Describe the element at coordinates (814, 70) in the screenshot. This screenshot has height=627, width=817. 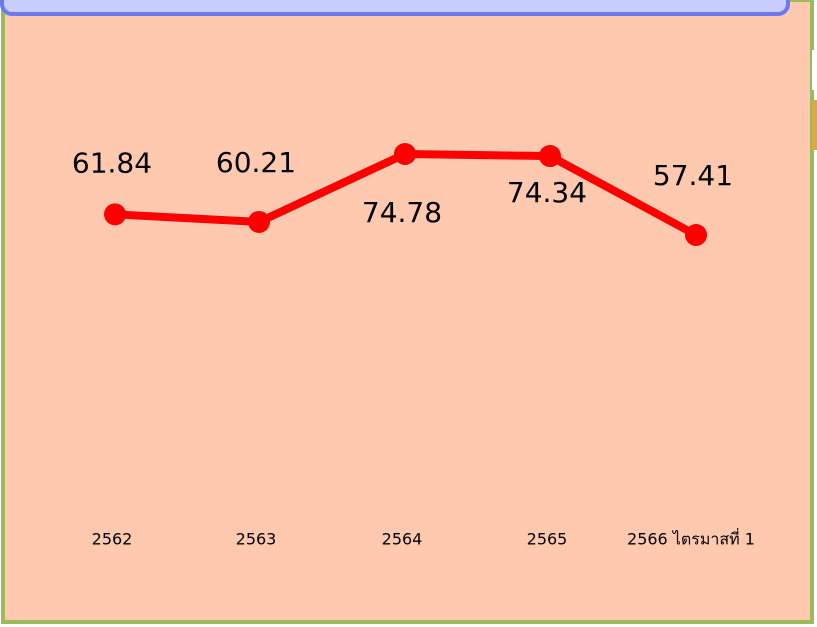
I see `edge-strip` at that location.